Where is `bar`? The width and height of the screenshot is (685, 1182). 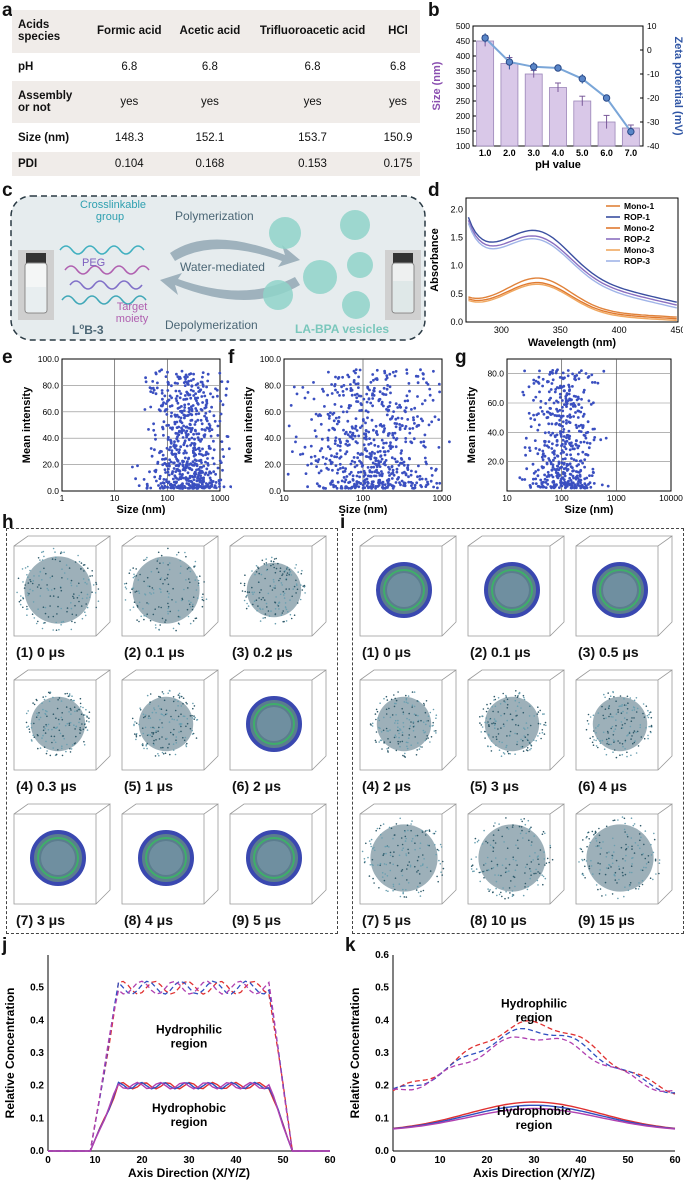 bar is located at coordinates (509, 105).